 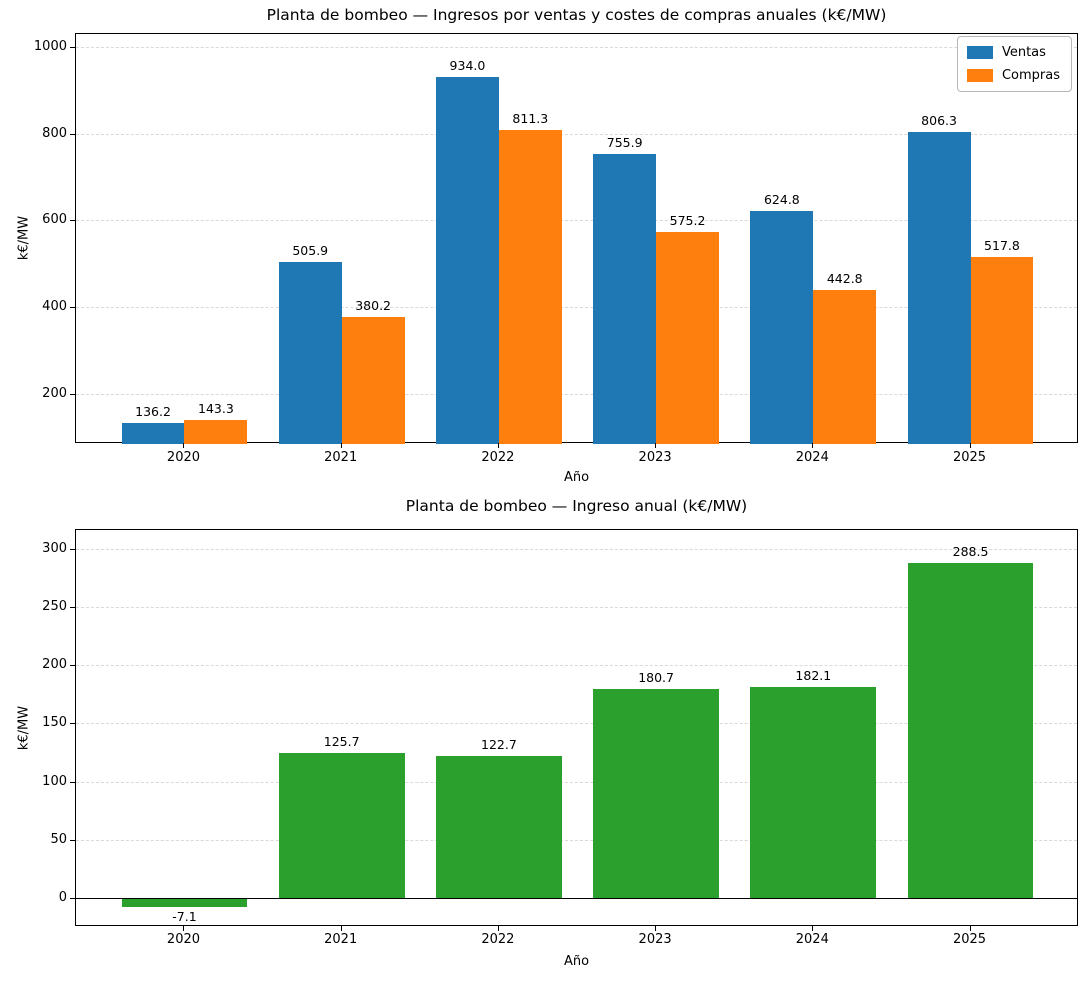 What do you see at coordinates (624, 142) in the screenshot?
I see `value-label-ventas-2023: 755.9` at bounding box center [624, 142].